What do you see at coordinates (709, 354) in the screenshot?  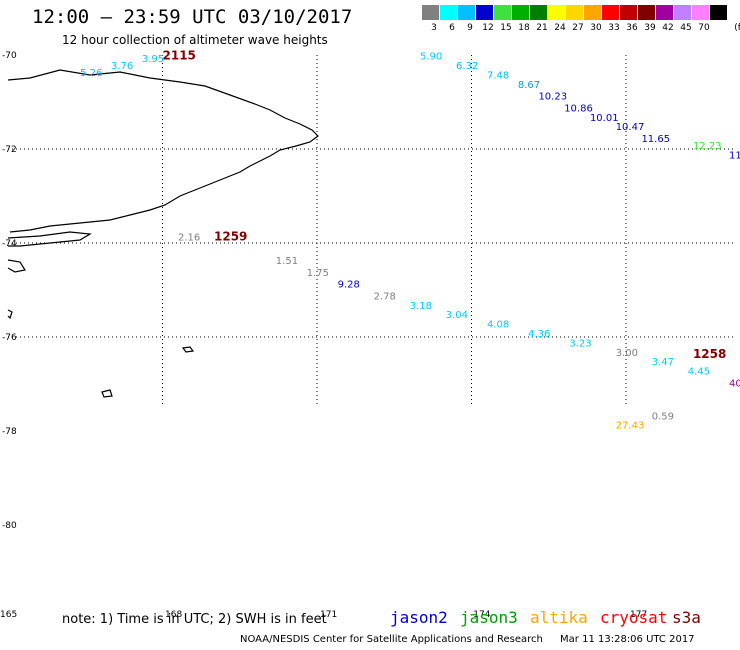 I see `pass-time-label: 1258` at bounding box center [709, 354].